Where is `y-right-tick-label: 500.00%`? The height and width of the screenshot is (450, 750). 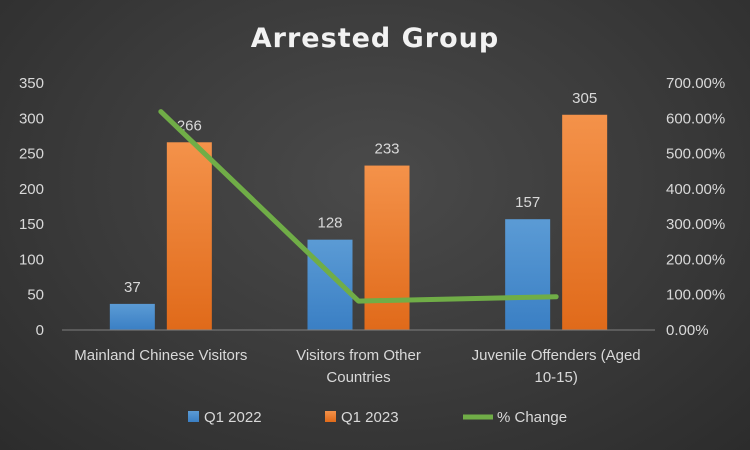
y-right-tick-label: 500.00% is located at coordinates (695, 154).